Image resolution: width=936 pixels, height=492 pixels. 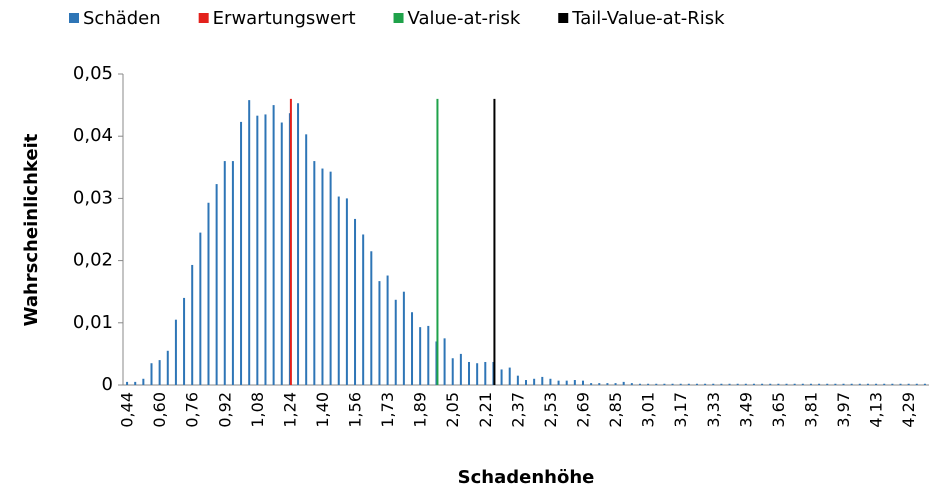 What do you see at coordinates (355, 410) in the screenshot?
I see `x-tick-label: 1,56` at bounding box center [355, 410].